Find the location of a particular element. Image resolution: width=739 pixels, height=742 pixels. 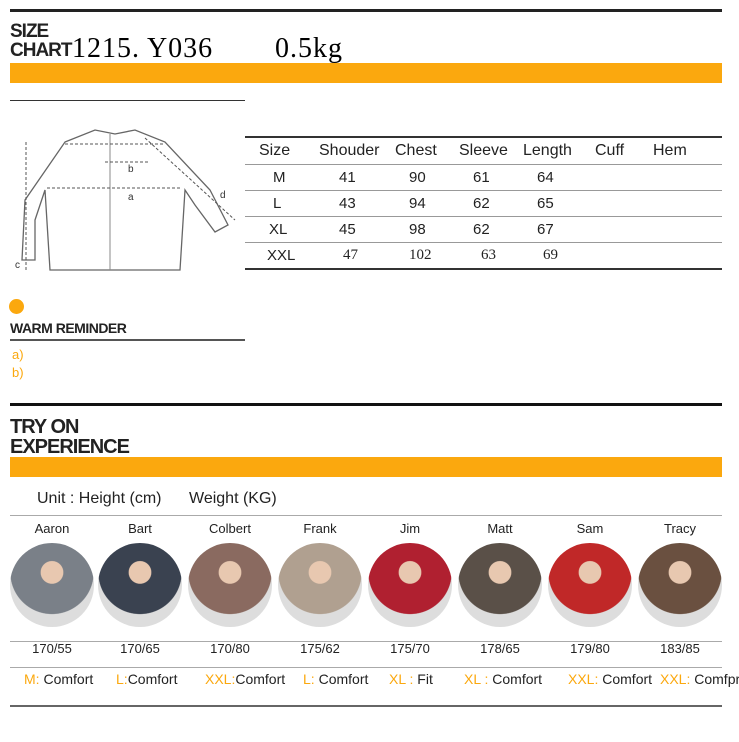

person-name: Jim is located at coordinates (410, 528).